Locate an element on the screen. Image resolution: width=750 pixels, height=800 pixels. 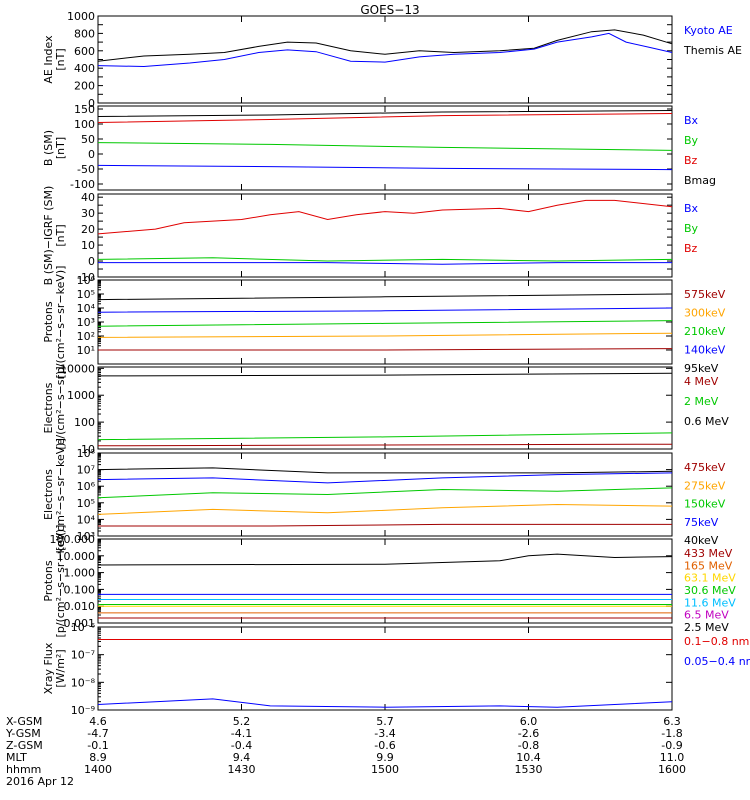
legend-label: 40keV is located at coordinates (701, 540).